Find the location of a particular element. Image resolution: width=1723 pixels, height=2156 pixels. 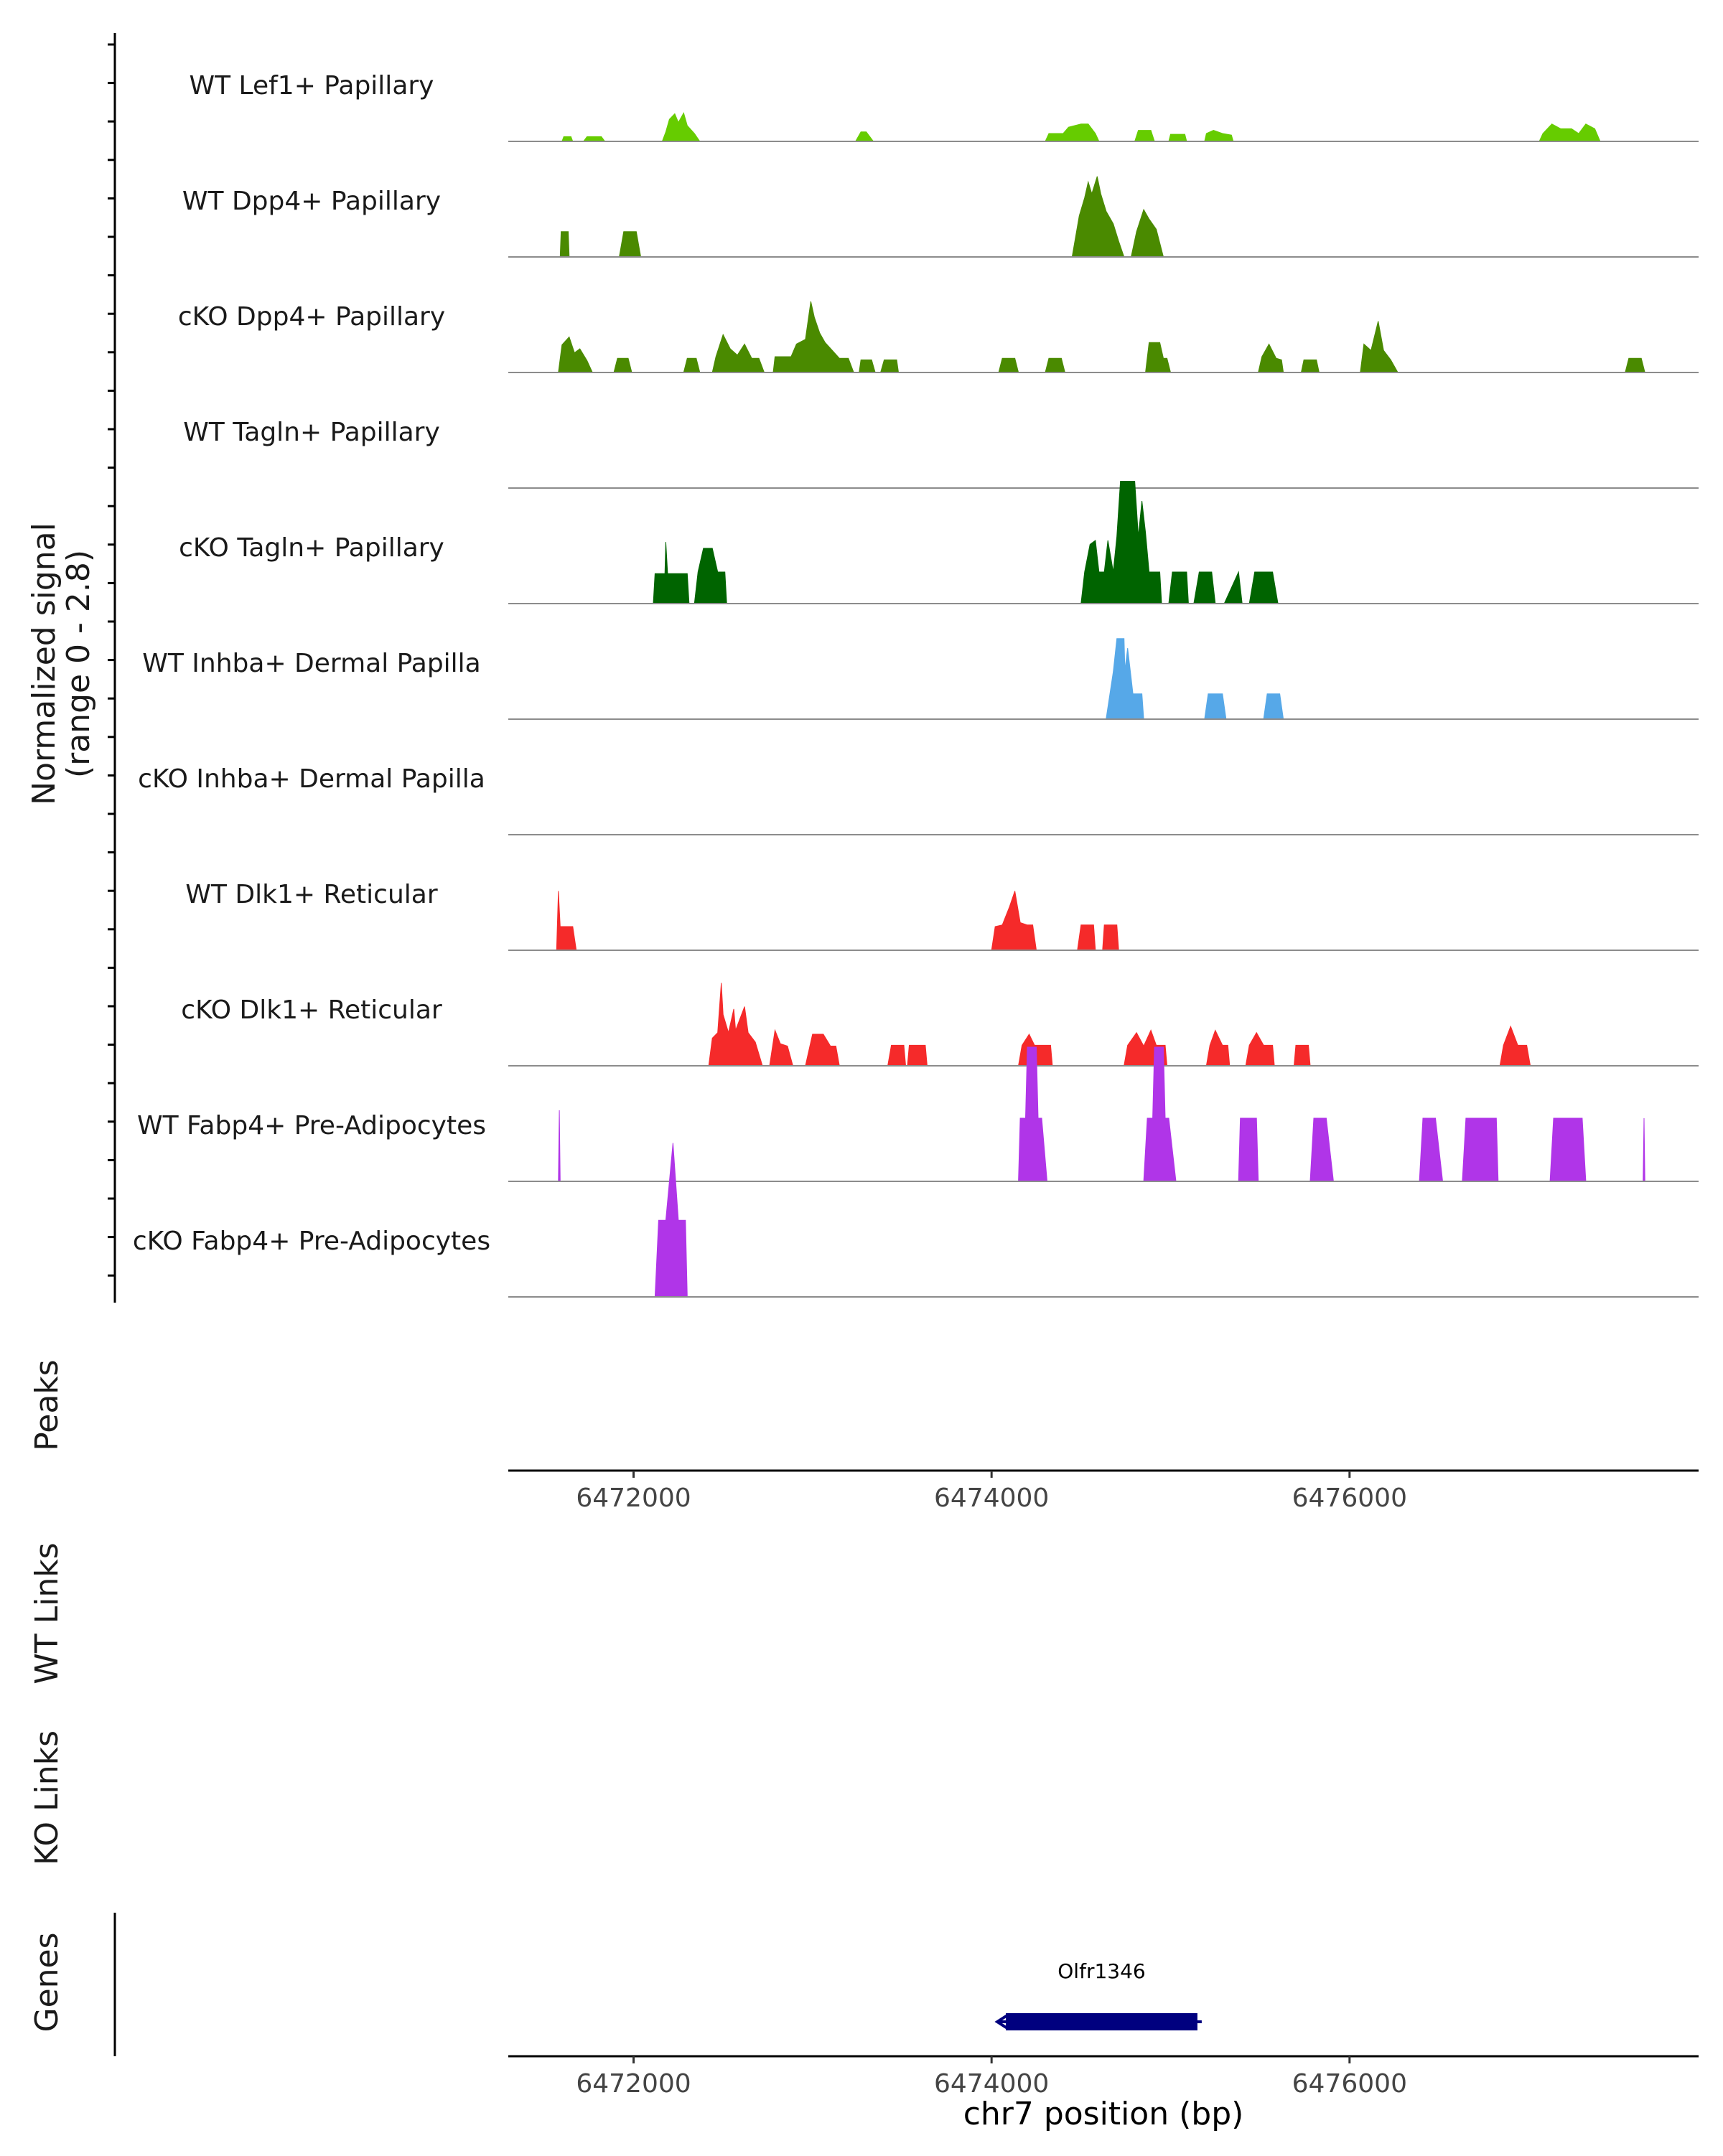

coverage-track: WT Dlk1+ Reticular is located at coordinates (942, 915).